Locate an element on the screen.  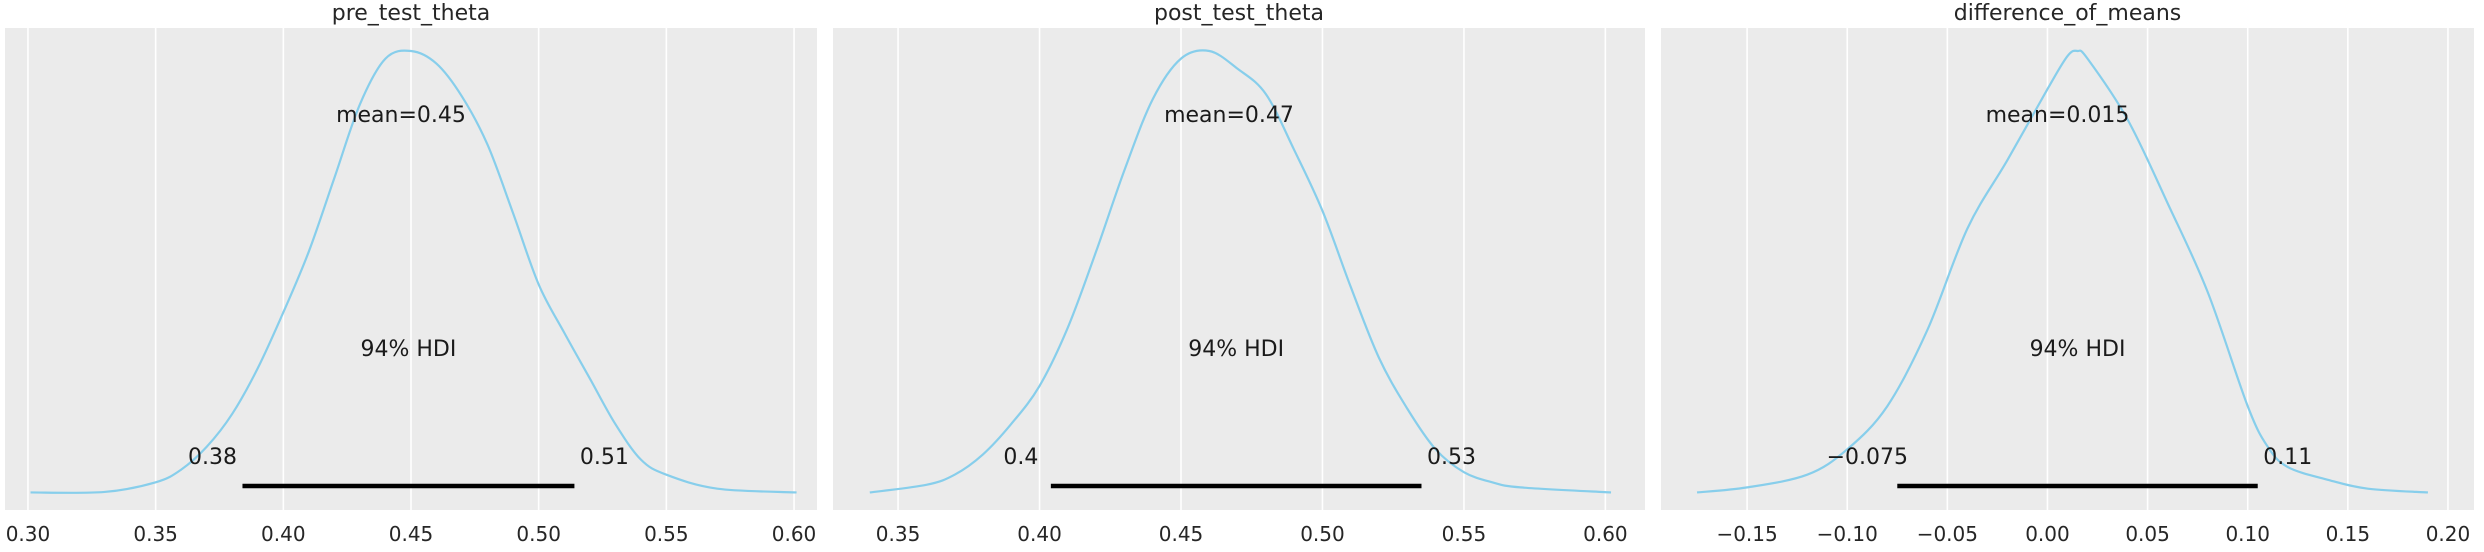
hdi-high-label: 0.51 is located at coordinates (604, 457).